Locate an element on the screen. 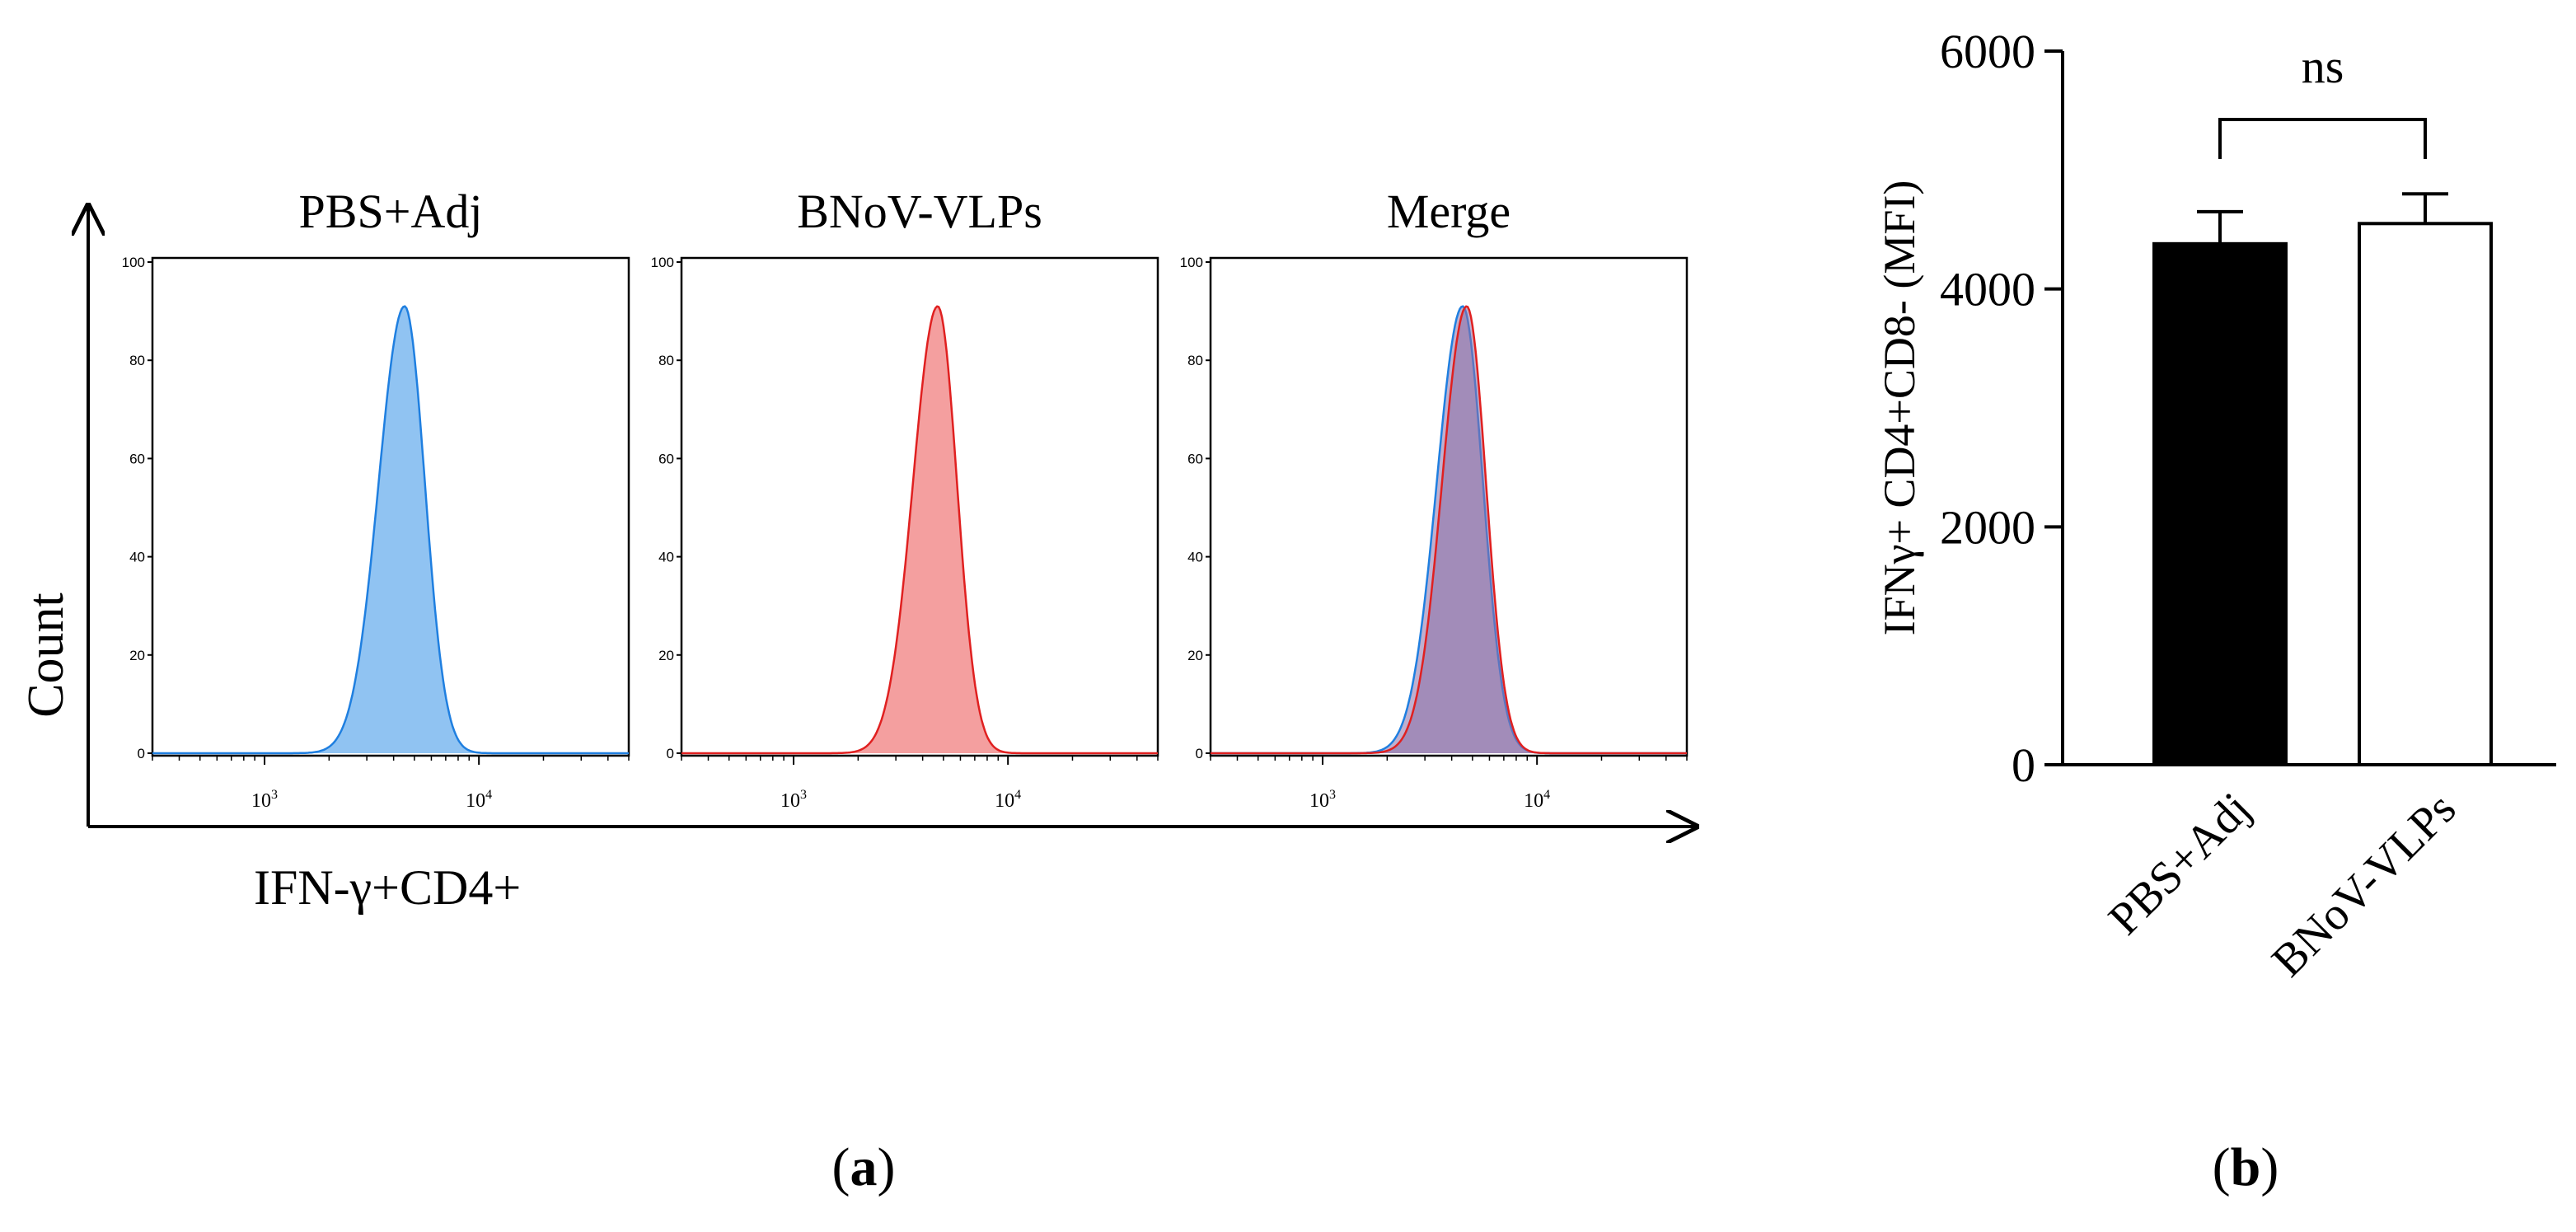 The height and width of the screenshot is (1232, 2576). panel-a-caption: (a) is located at coordinates (864, 1167).